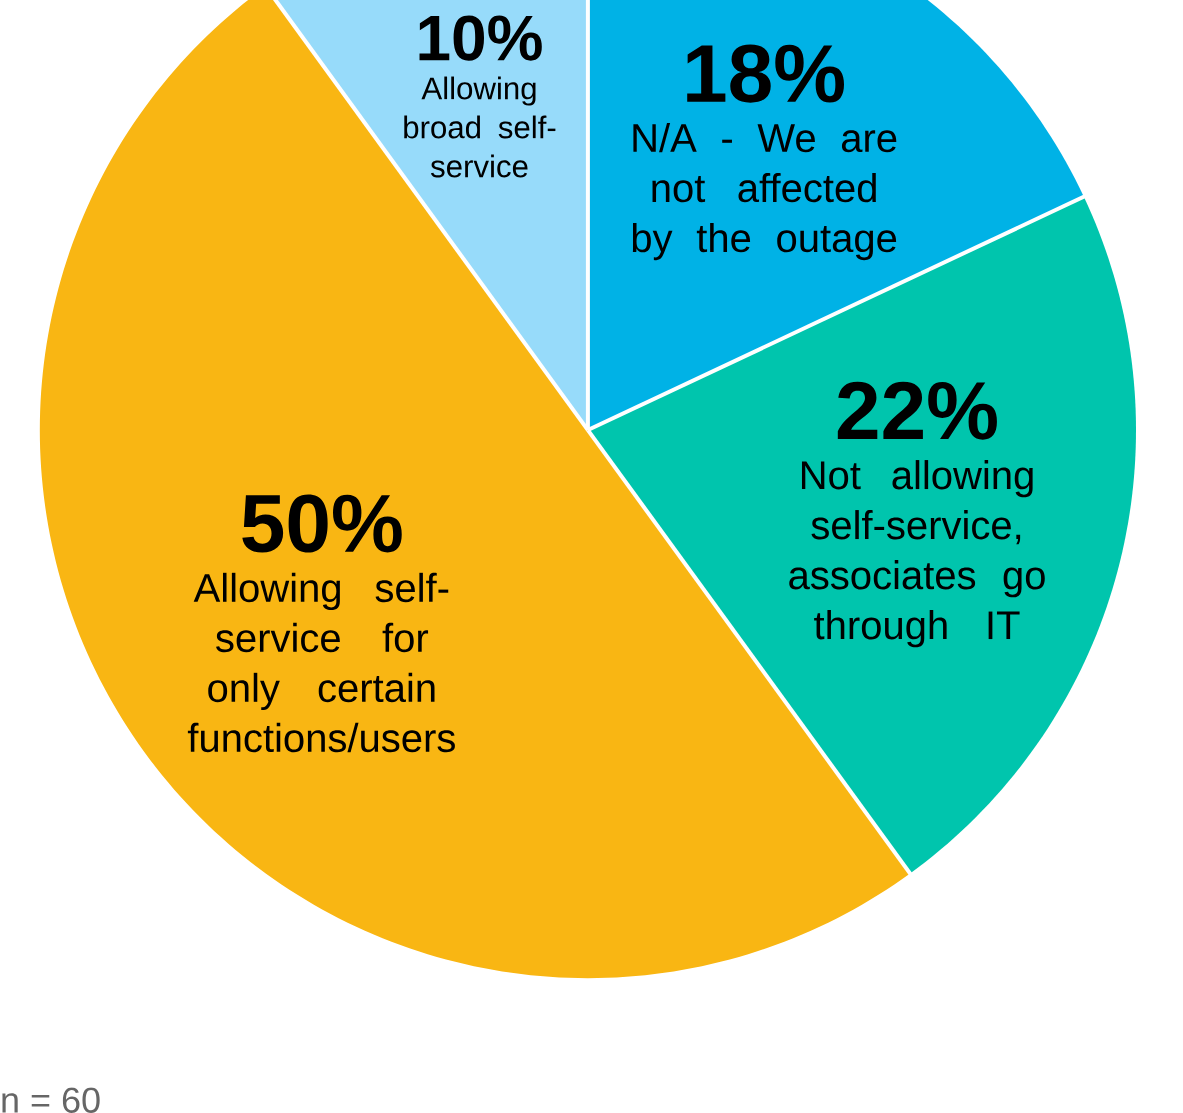  I want to click on slice-label: N/A - We are not affected by the outage, so click(764, 191).